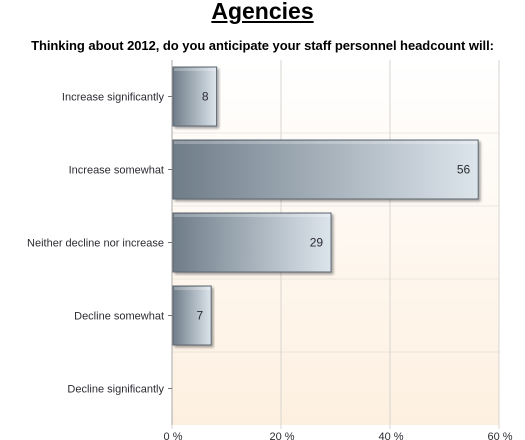  I want to click on category-label: Neither decline nor increase, so click(95, 244).